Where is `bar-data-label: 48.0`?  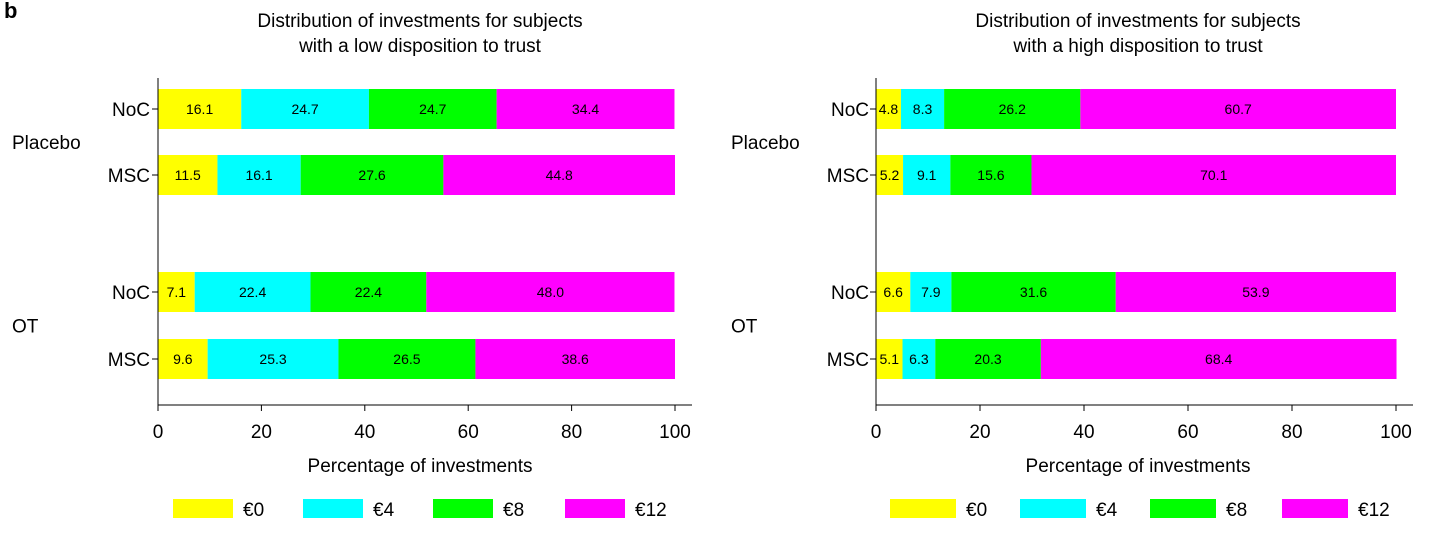 bar-data-label: 48.0 is located at coordinates (550, 292).